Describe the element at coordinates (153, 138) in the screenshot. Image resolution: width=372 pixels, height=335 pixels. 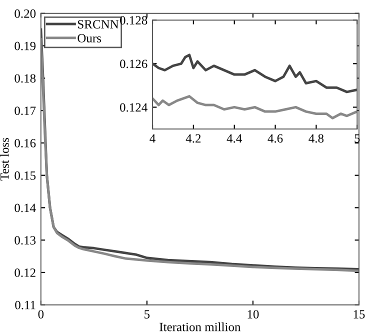
I see `x-tick-label: 4` at that location.